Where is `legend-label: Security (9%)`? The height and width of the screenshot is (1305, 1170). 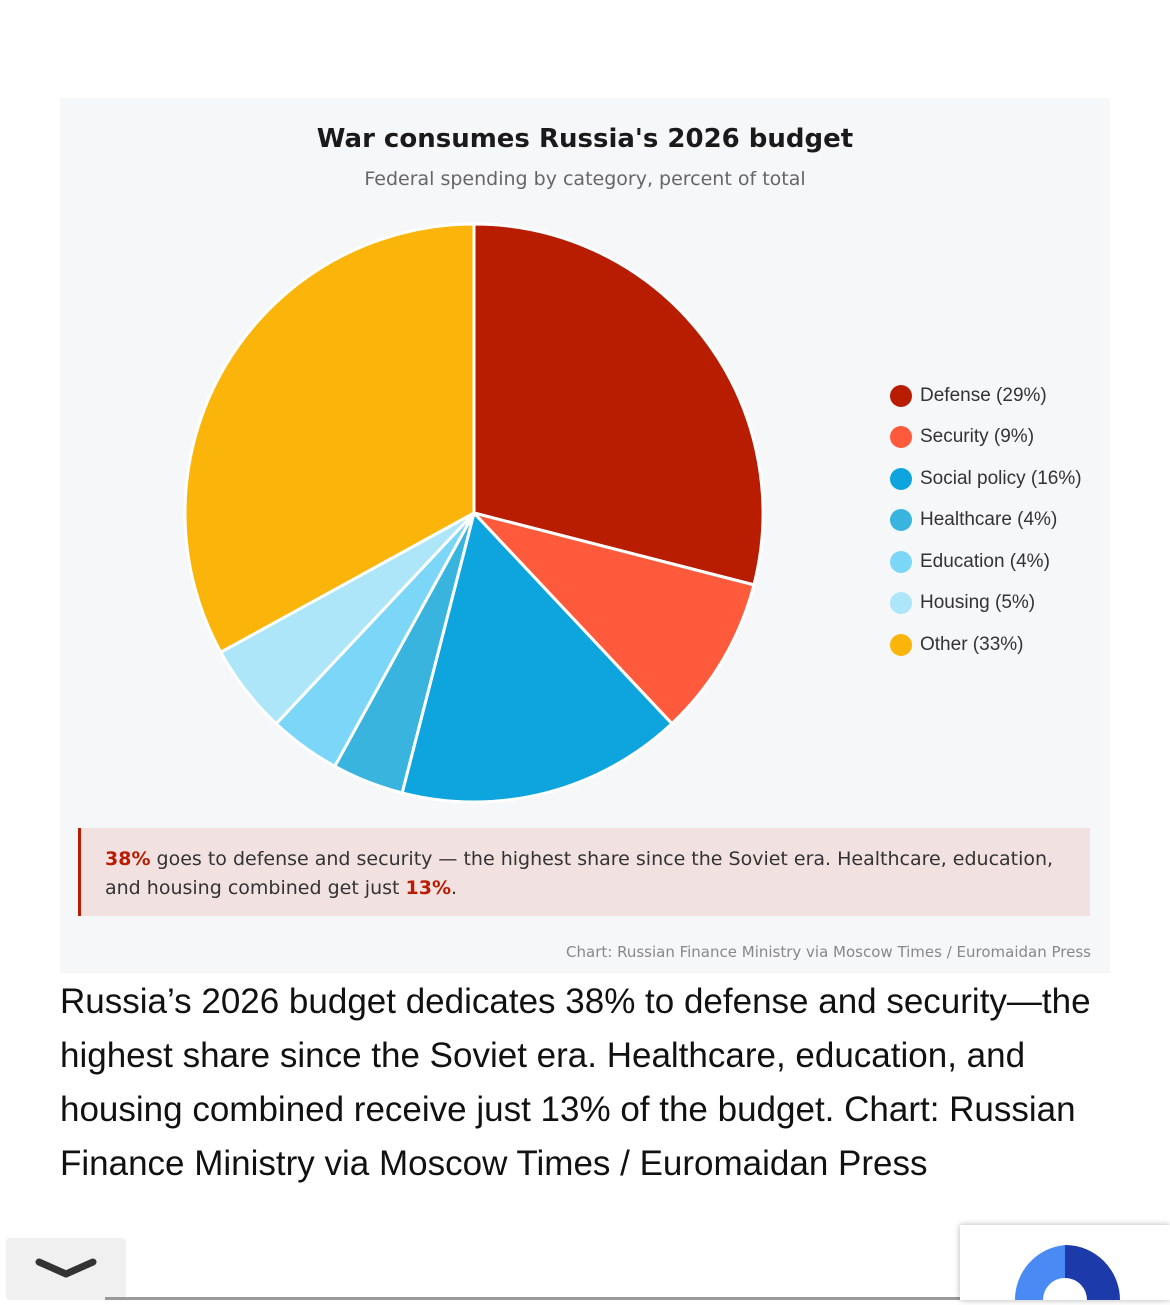 legend-label: Security (9%) is located at coordinates (977, 437).